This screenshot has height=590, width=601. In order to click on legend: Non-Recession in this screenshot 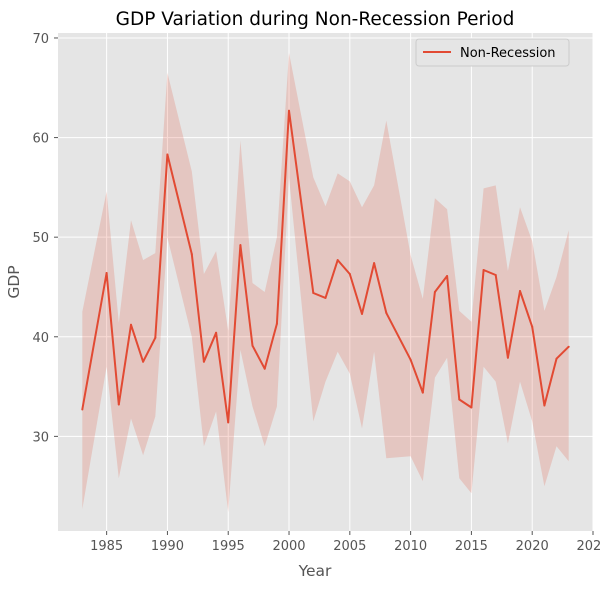, I will do `click(492, 52)`.